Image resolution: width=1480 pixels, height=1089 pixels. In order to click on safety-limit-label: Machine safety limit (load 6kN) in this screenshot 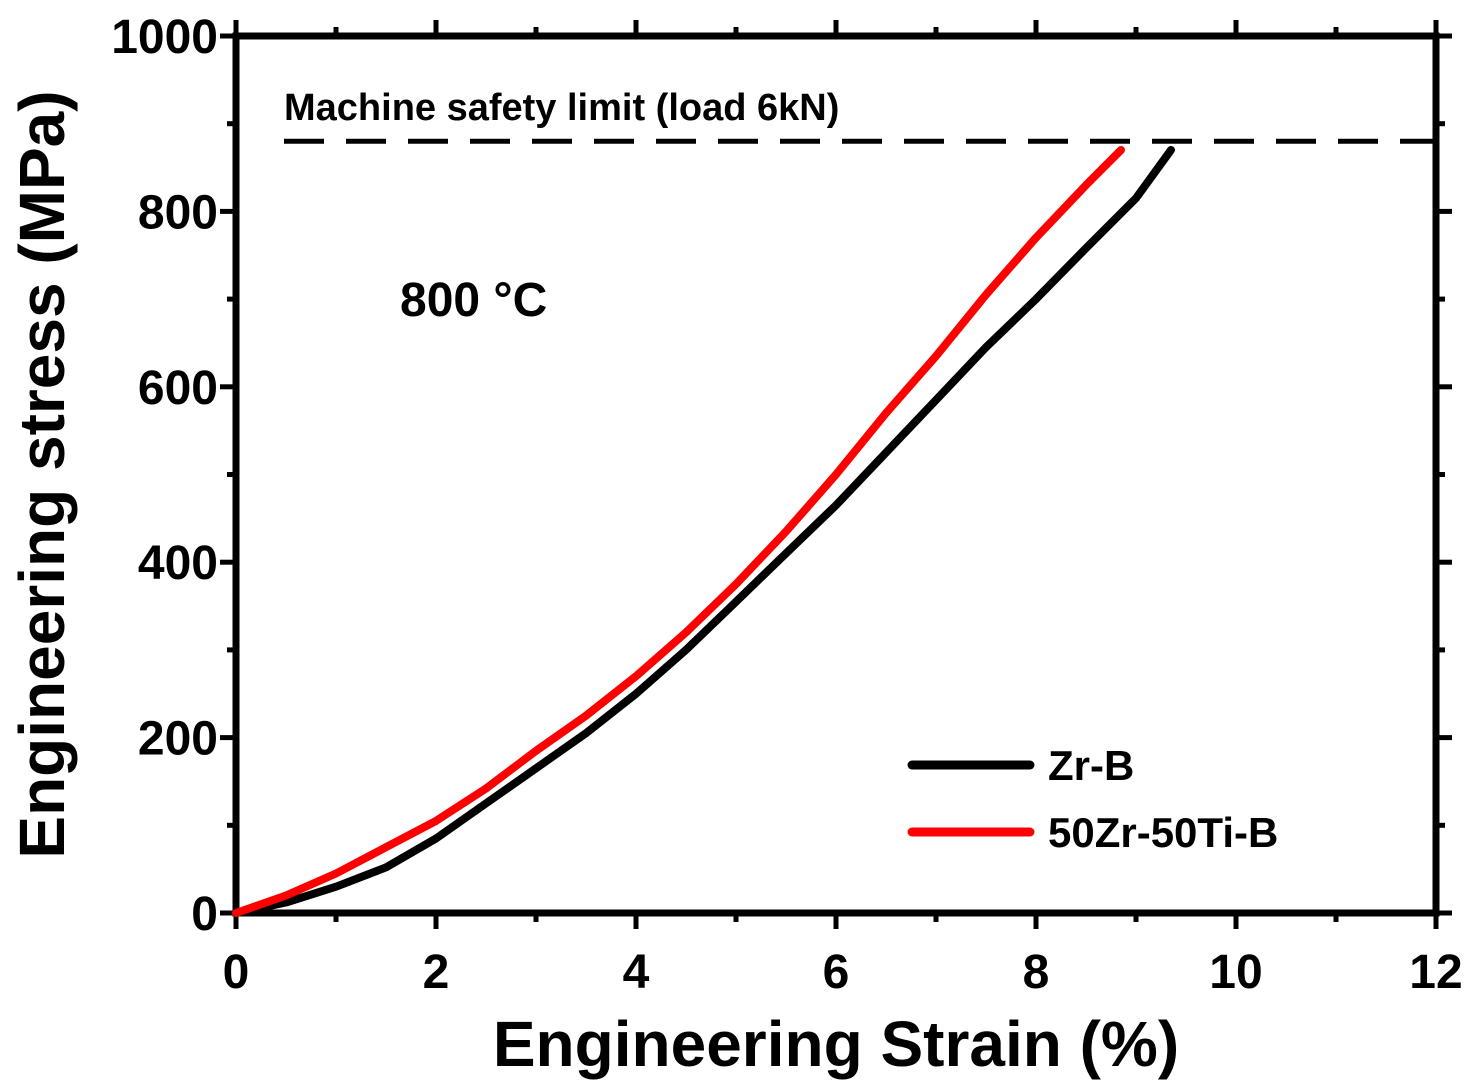, I will do `click(561, 108)`.